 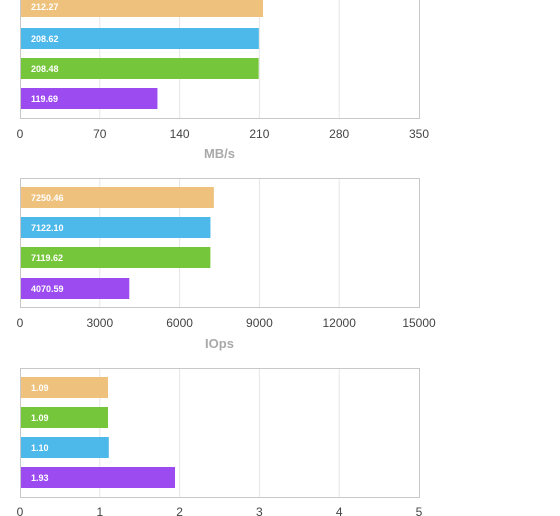 What do you see at coordinates (99, 510) in the screenshot?
I see `tick-label: 1` at bounding box center [99, 510].